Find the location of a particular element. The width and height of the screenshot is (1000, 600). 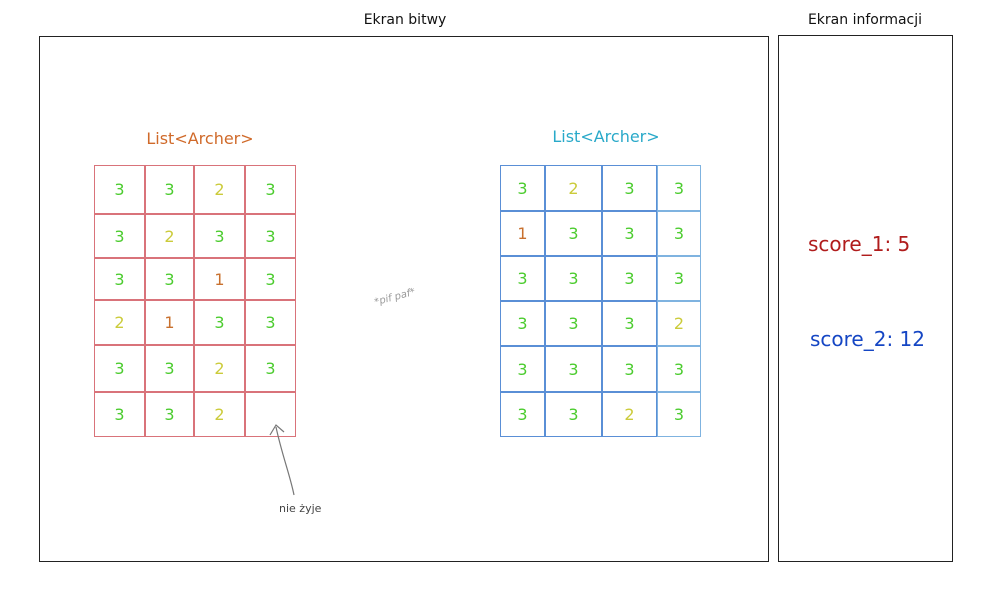

dead-arrow-icon is located at coordinates (282, 460).